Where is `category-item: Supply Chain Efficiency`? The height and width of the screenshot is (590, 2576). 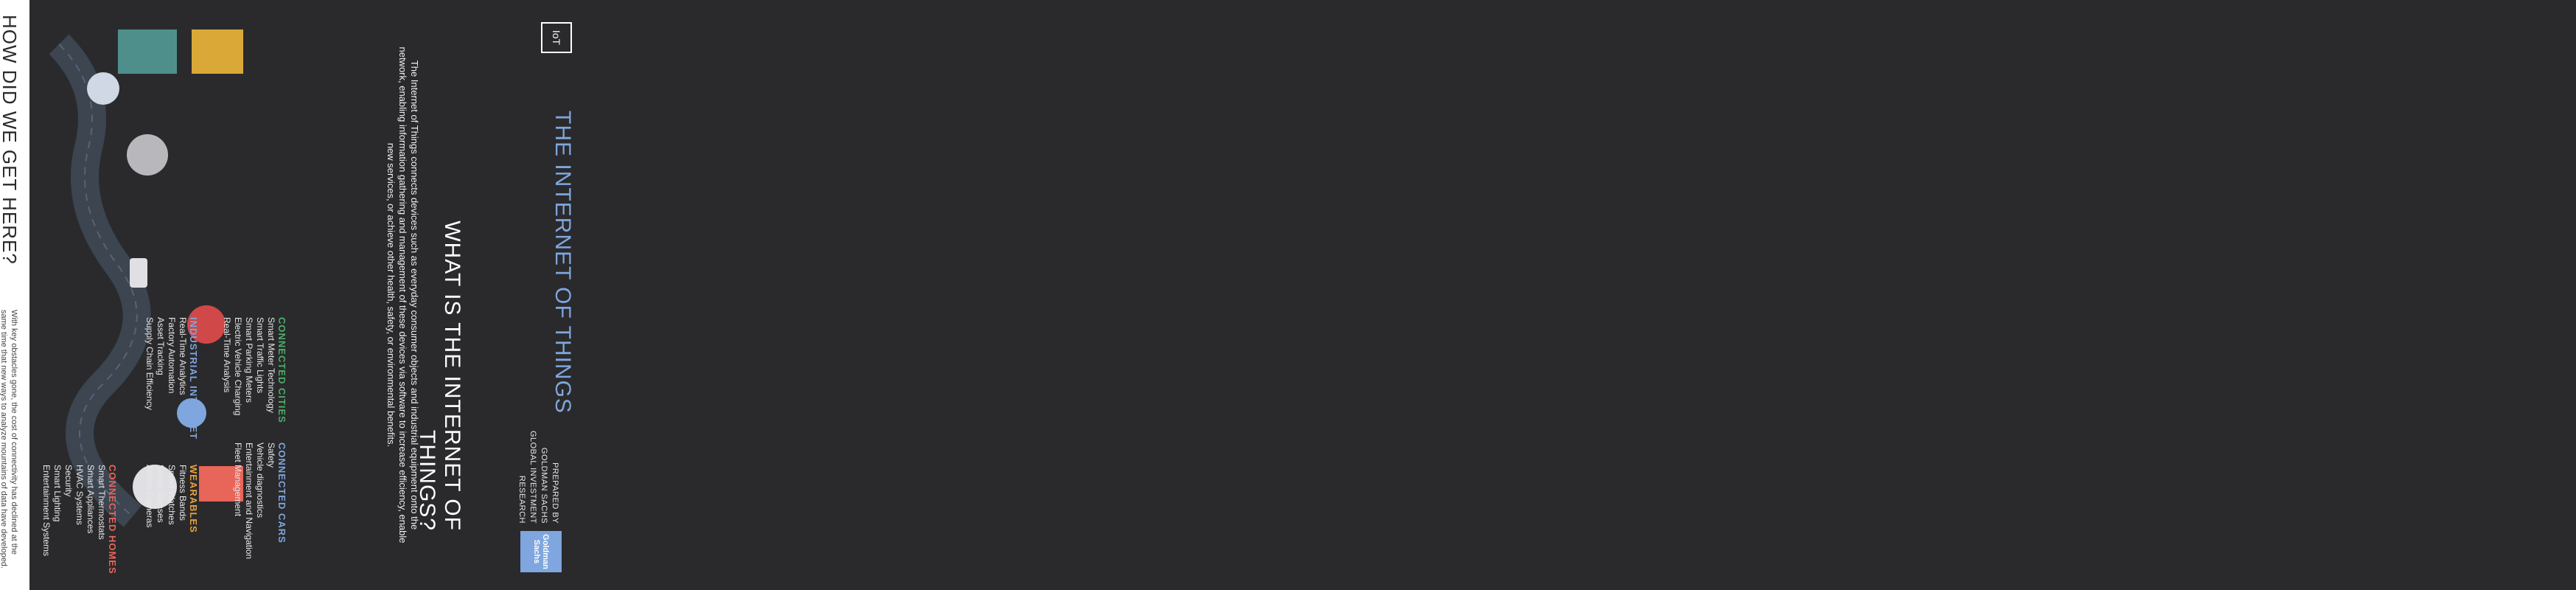
category-item: Supply Chain Efficiency is located at coordinates (149, 363).